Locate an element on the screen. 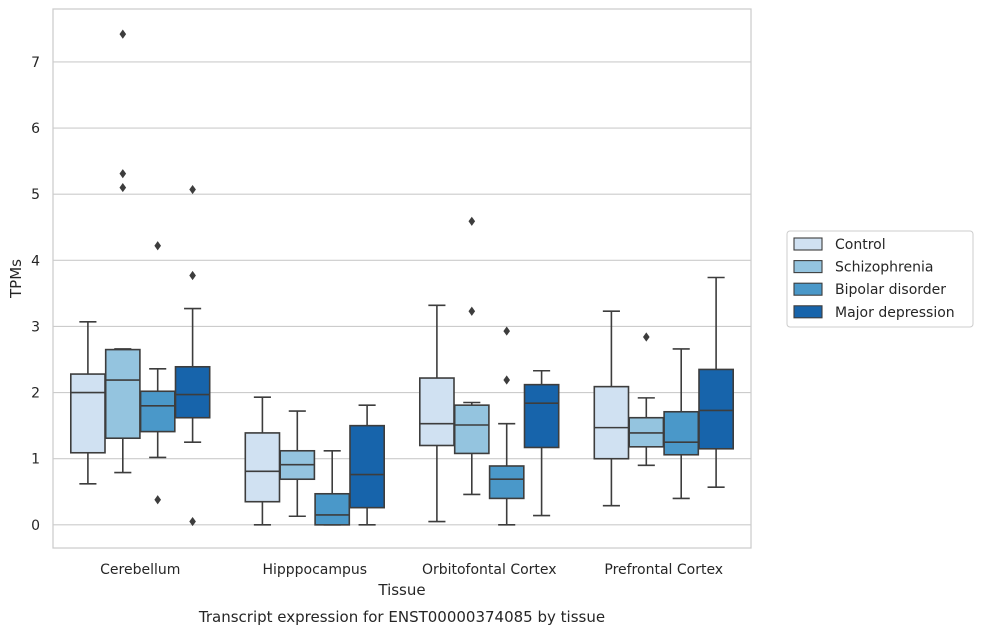 Image resolution: width=983 pixels, height=634 pixels. y-tick-label: 4 is located at coordinates (35, 261).